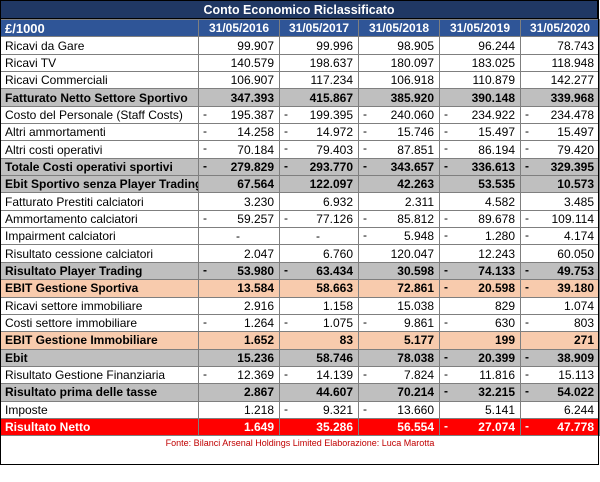 This screenshot has height=482, width=600. I want to click on value-text: 1.218, so click(258, 409).